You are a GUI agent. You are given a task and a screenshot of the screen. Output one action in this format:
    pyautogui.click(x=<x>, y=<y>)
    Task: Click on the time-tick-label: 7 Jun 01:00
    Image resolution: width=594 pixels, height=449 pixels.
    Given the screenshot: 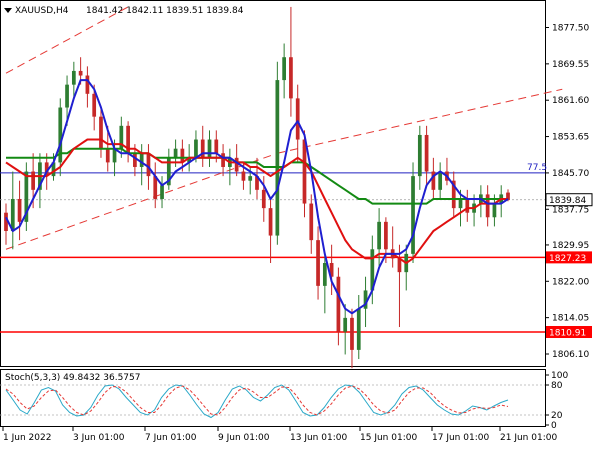 What is the action you would take?
    pyautogui.click(x=171, y=438)
    